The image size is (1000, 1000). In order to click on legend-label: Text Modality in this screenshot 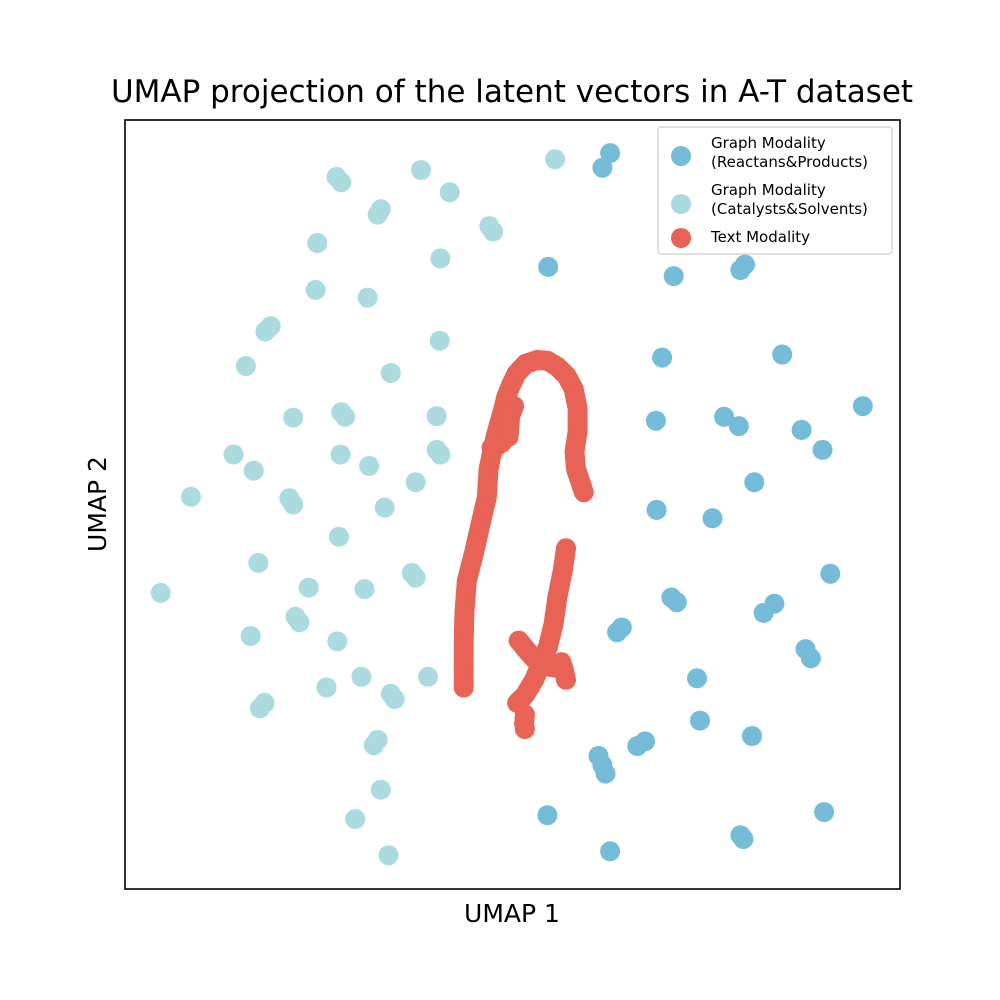, I will do `click(760, 237)`.